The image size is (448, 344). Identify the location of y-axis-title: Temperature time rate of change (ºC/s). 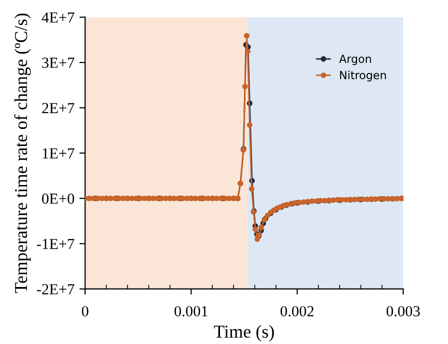
(22, 154).